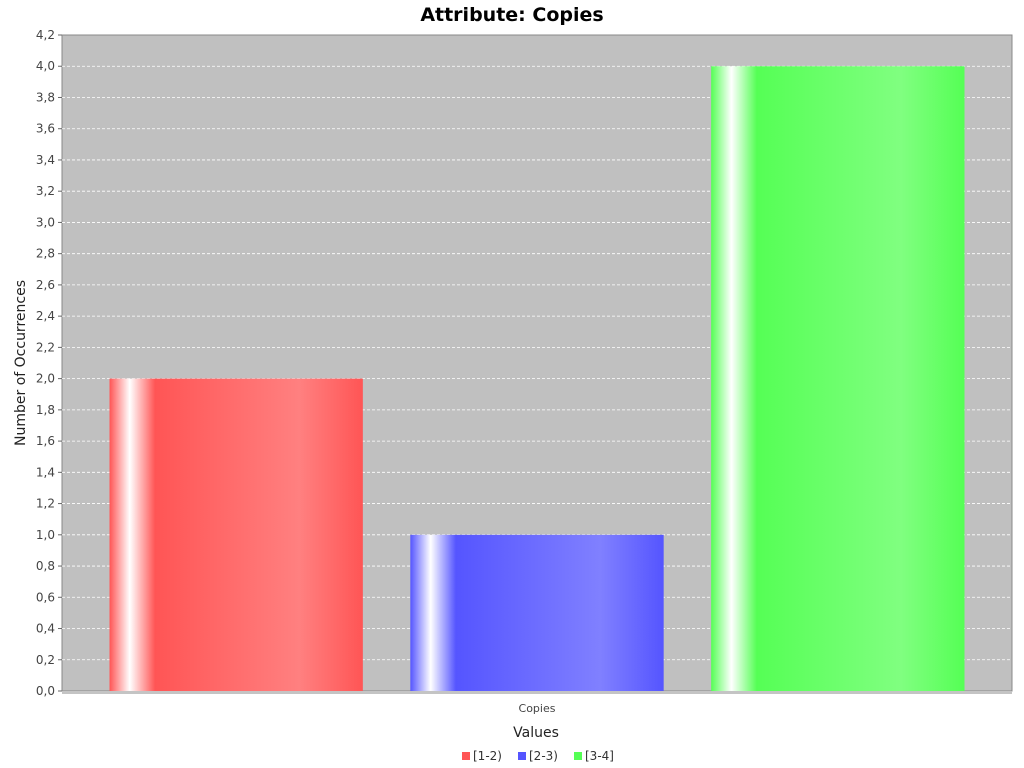  Describe the element at coordinates (45, 316) in the screenshot. I see `y-tick-label: 2,4` at that location.